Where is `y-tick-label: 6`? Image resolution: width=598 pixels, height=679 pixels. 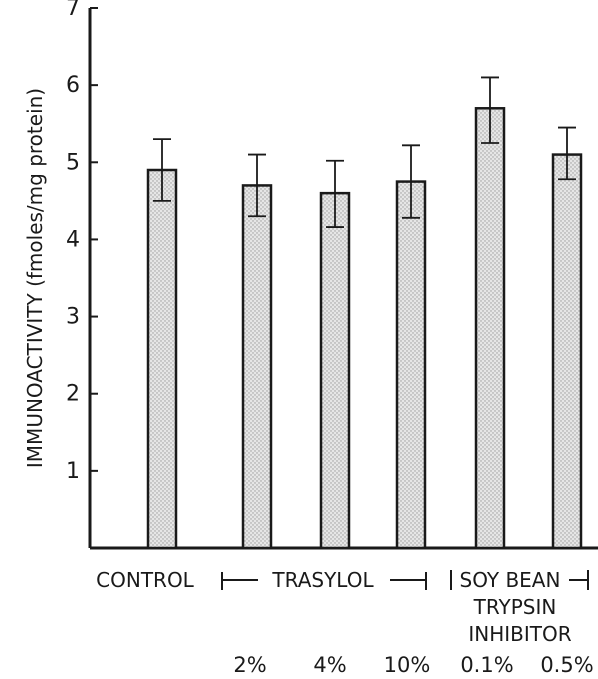 y-tick-label: 6 is located at coordinates (73, 85).